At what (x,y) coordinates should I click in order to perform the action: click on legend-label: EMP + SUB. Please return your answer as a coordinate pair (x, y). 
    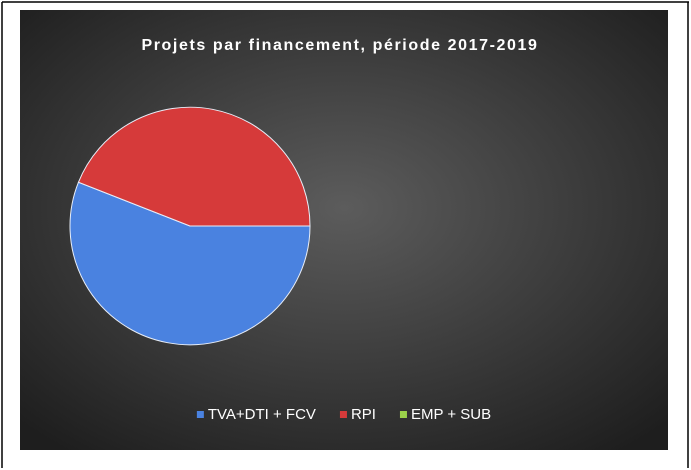
    Looking at the image, I should click on (451, 414).